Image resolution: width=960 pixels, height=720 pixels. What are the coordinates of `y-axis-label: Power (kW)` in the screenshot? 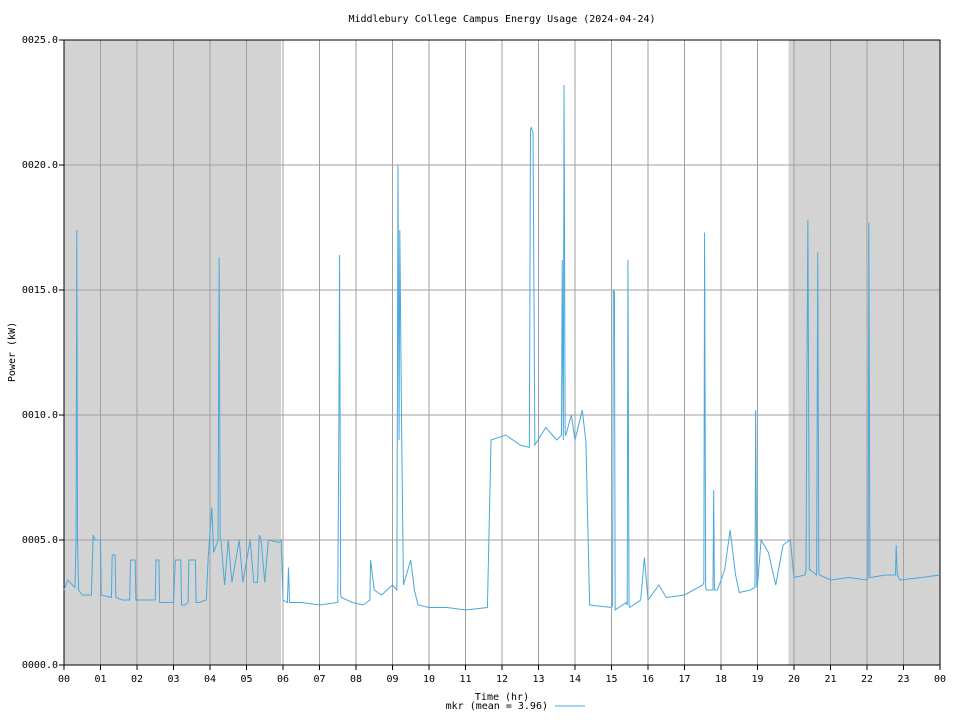 It's located at (12, 352).